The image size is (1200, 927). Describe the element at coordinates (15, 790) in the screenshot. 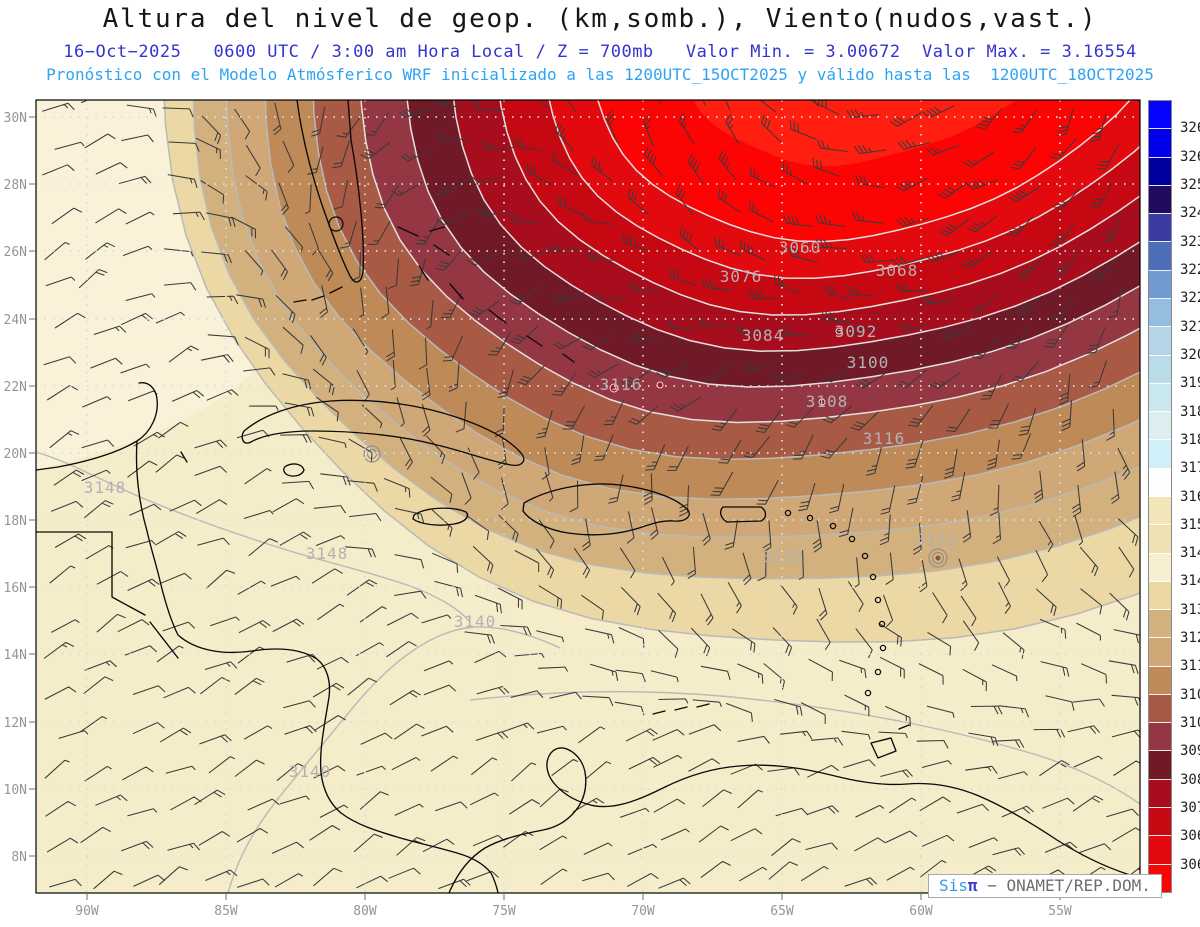

I see `lat-tick-label: 10N` at that location.